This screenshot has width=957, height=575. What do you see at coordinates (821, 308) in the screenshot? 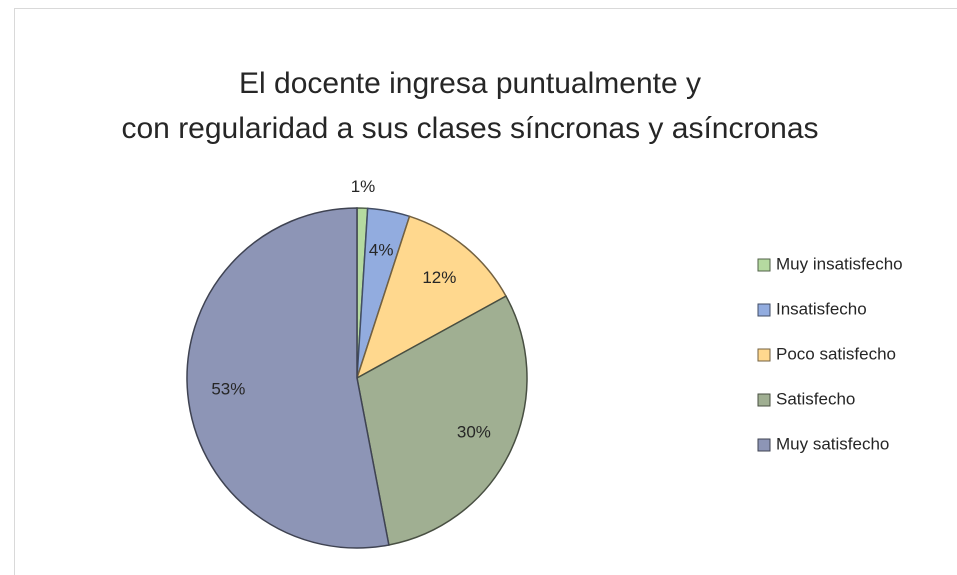
I see `legend-label: Insatisfecho` at bounding box center [821, 308].